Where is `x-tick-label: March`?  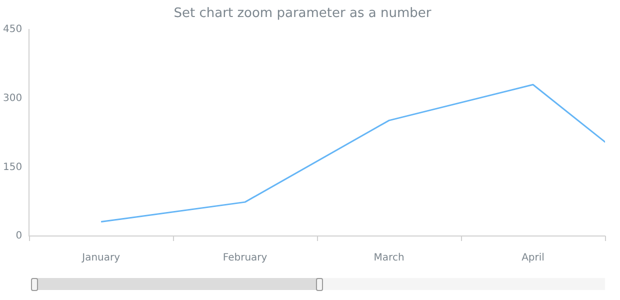
x-tick-label: March is located at coordinates (389, 258).